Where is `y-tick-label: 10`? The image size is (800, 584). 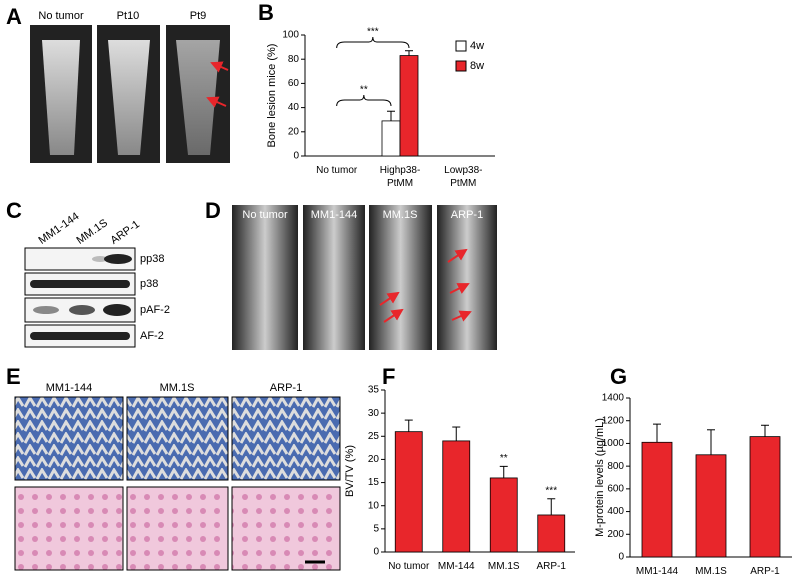 y-tick-label: 10 is located at coordinates (374, 505).